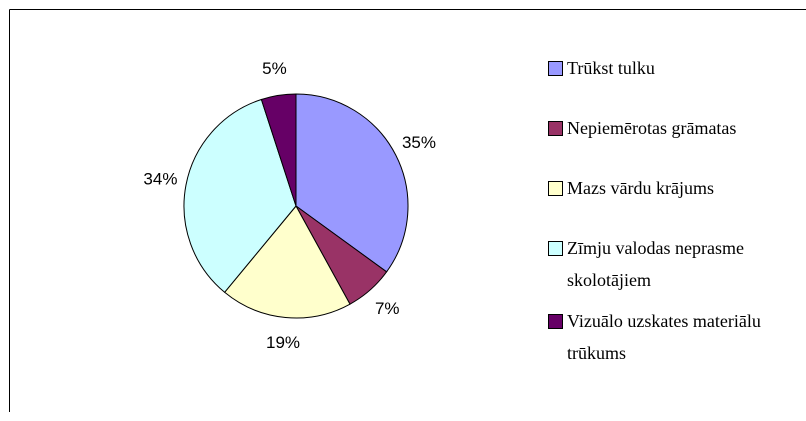  I want to click on legend-label: Vizuālo uzskates materiālu trūkums, so click(664, 337).